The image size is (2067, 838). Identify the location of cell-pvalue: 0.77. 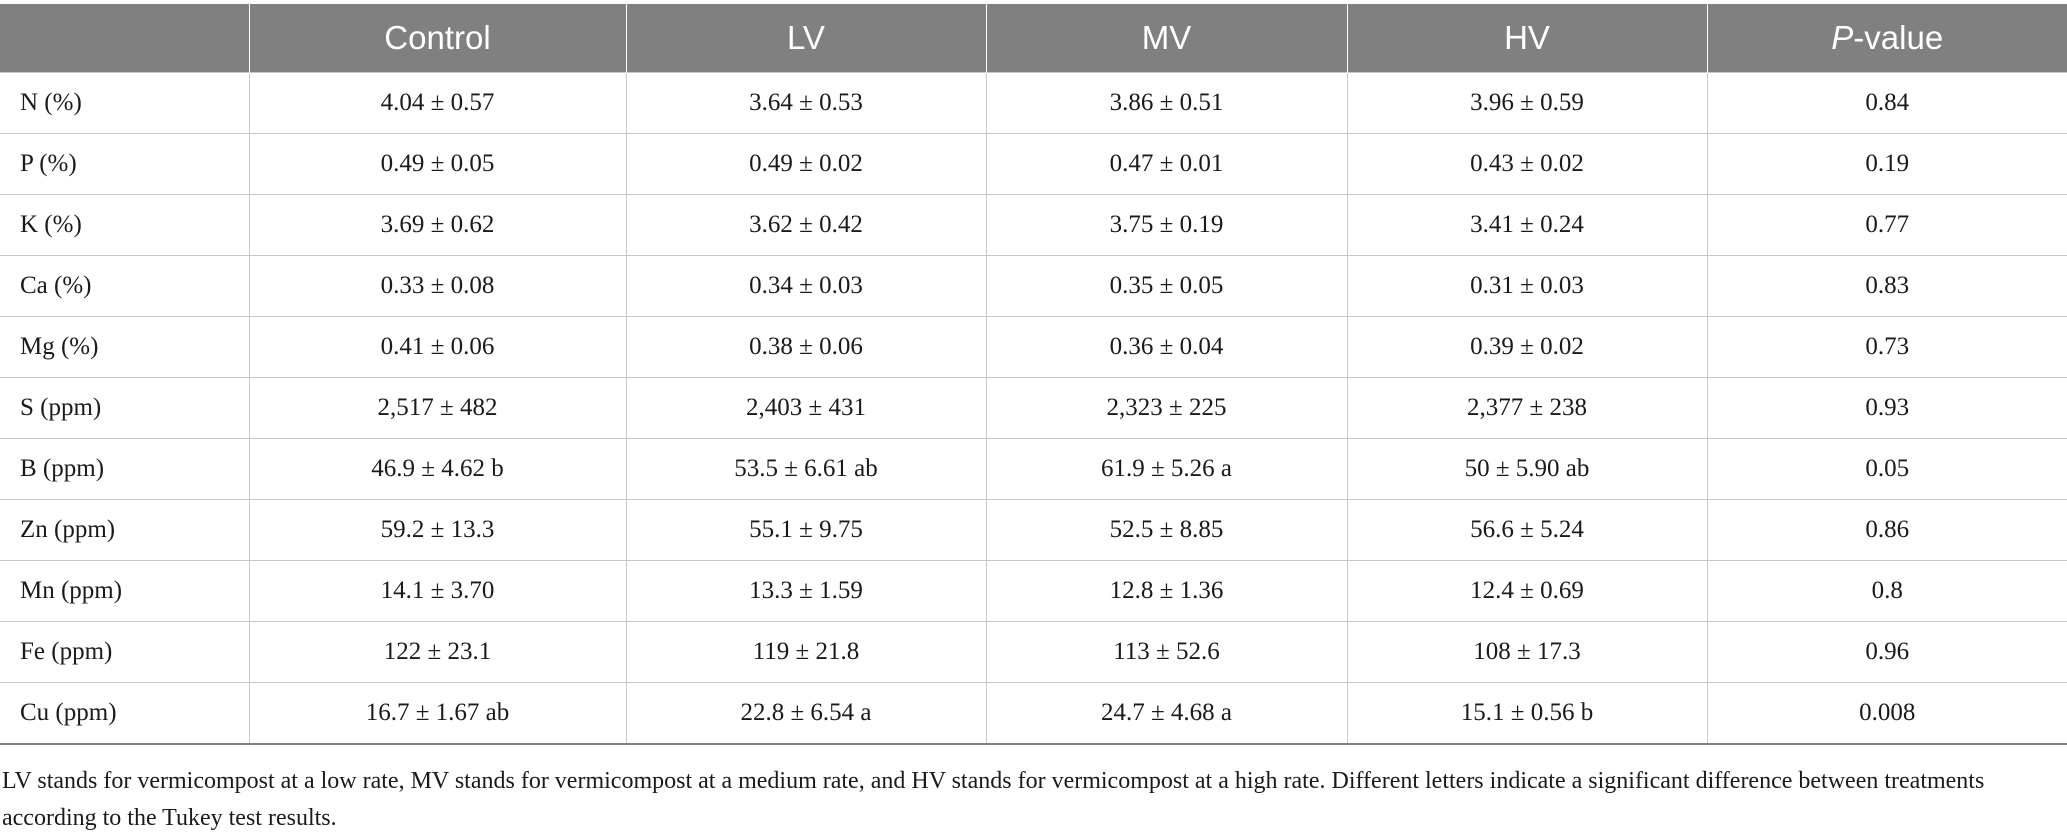
(1886, 225).